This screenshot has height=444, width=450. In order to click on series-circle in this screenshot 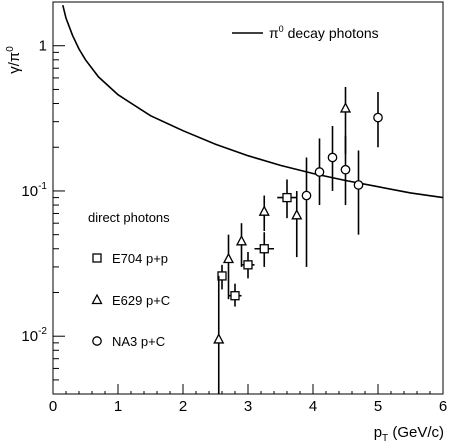, I will do `click(342, 179)`.